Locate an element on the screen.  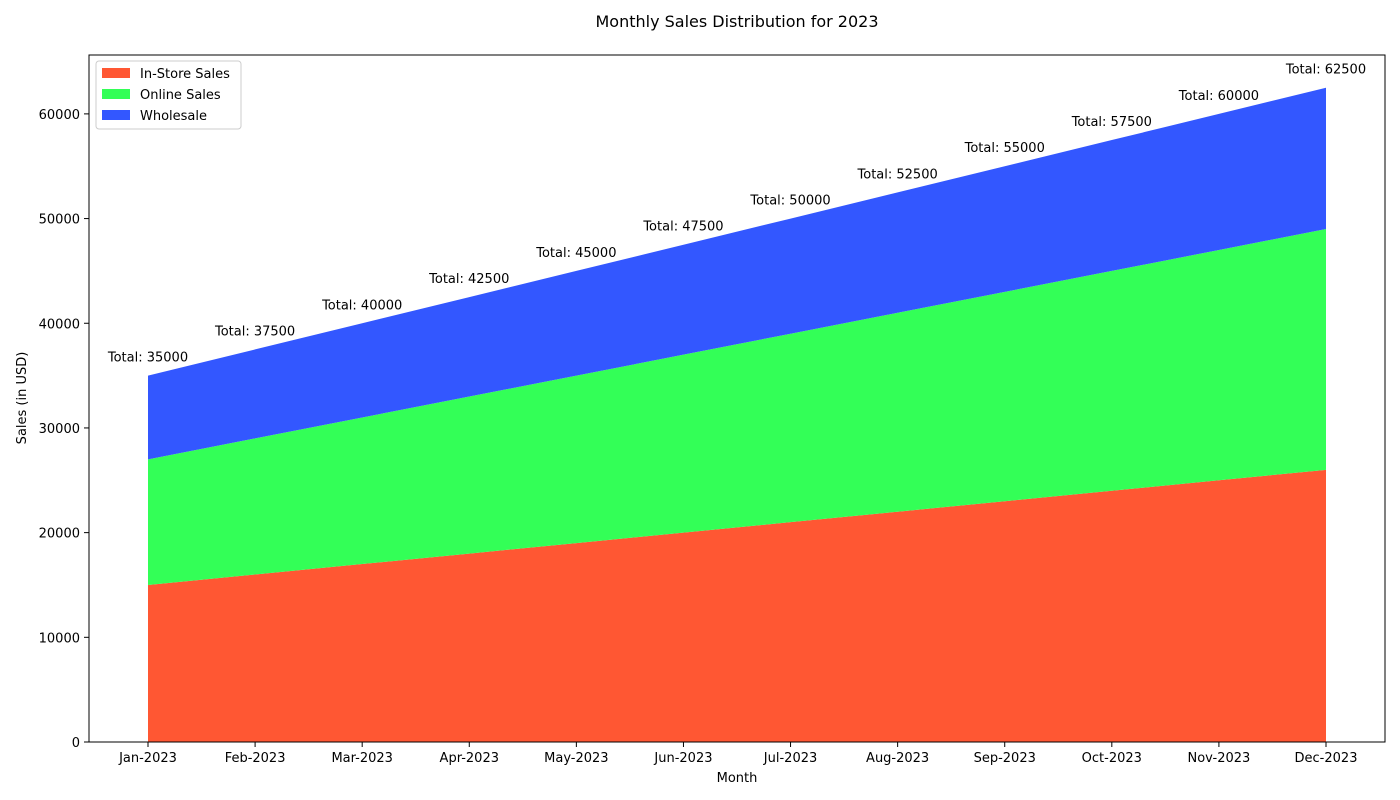
x-tick-label: Apr-2023 is located at coordinates (469, 758).